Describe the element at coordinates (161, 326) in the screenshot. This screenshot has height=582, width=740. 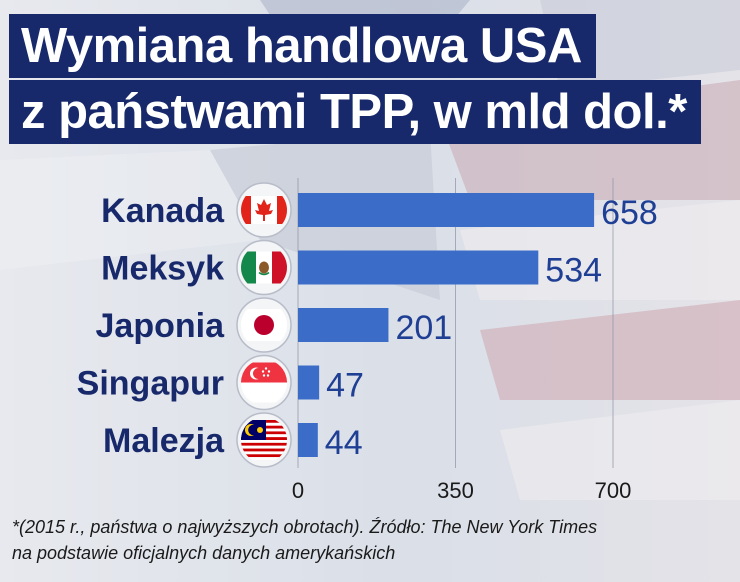
I see `category-label: Japonia` at that location.